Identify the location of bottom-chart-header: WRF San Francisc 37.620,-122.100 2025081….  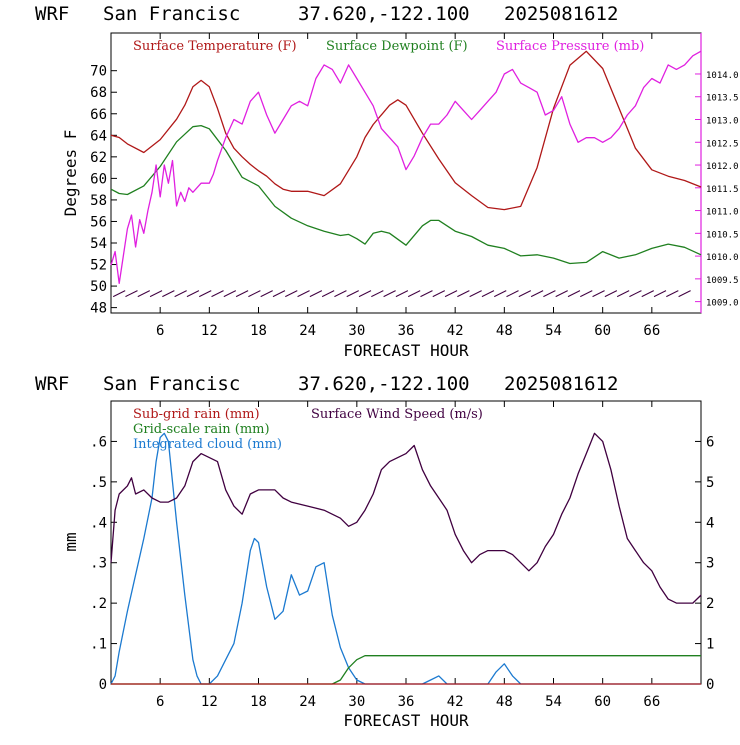
(326, 384).